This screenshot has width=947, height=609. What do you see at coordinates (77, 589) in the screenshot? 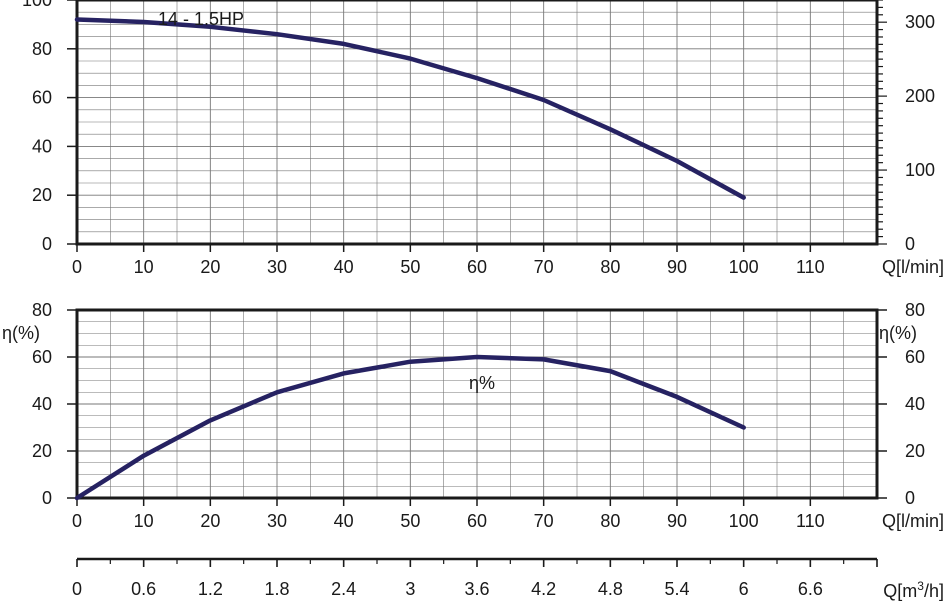
I see `m3h-tick-label: 0` at bounding box center [77, 589].